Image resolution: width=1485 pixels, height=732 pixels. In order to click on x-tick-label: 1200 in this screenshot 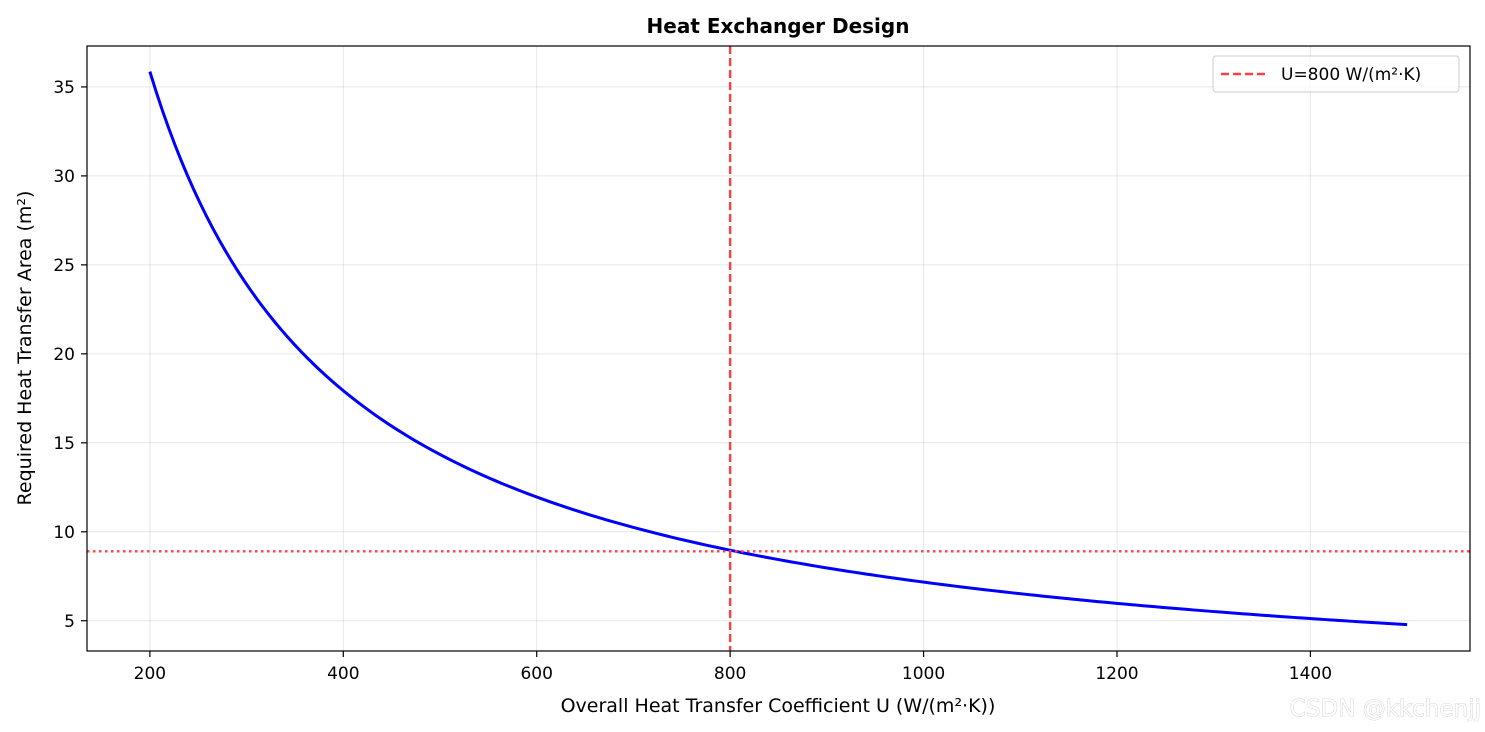, I will do `click(1116, 674)`.